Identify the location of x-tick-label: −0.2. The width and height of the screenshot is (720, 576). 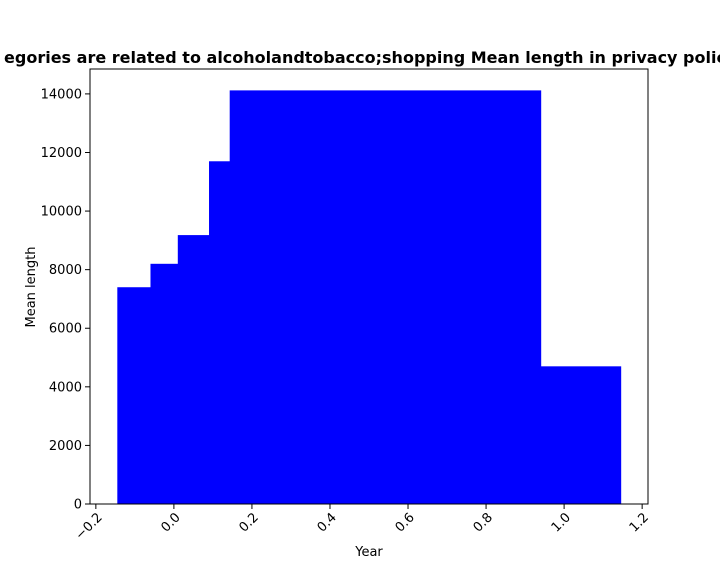
(89, 526).